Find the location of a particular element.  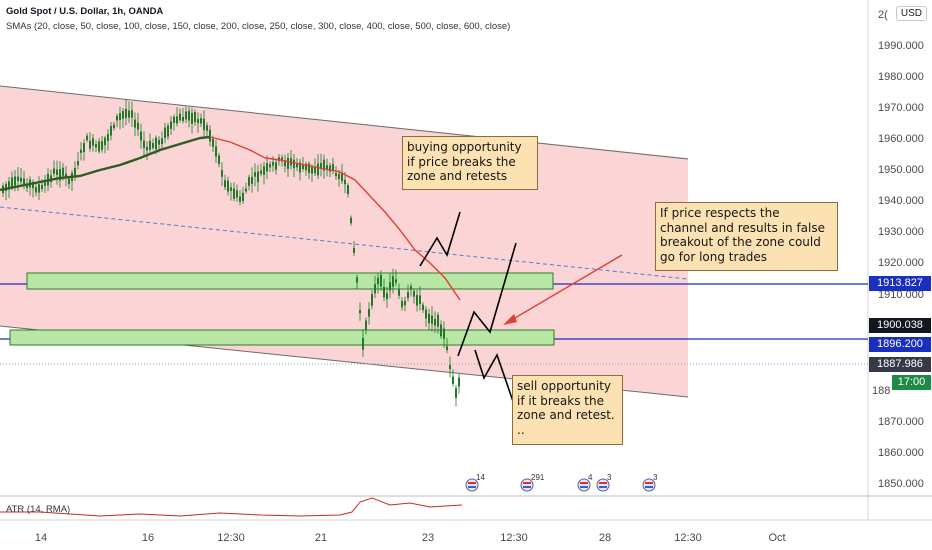

event-count-label: 291 is located at coordinates (538, 477).